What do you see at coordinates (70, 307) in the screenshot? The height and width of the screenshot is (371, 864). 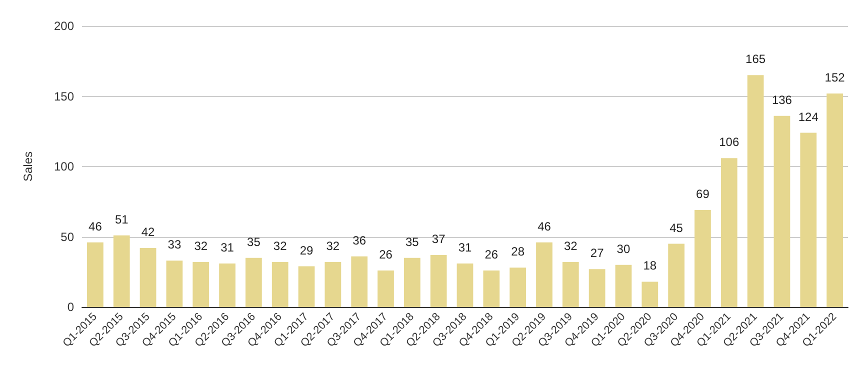 I see `y-tick-label: 0` at bounding box center [70, 307].